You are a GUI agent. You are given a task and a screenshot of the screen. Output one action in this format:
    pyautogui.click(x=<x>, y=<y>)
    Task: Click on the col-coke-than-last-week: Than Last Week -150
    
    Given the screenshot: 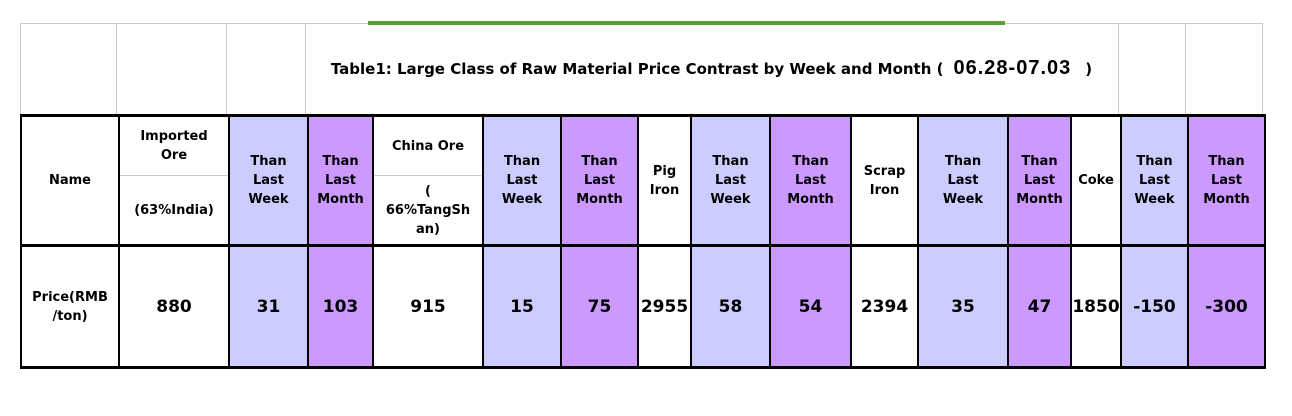 What is the action you would take?
    pyautogui.click(x=1153, y=241)
    